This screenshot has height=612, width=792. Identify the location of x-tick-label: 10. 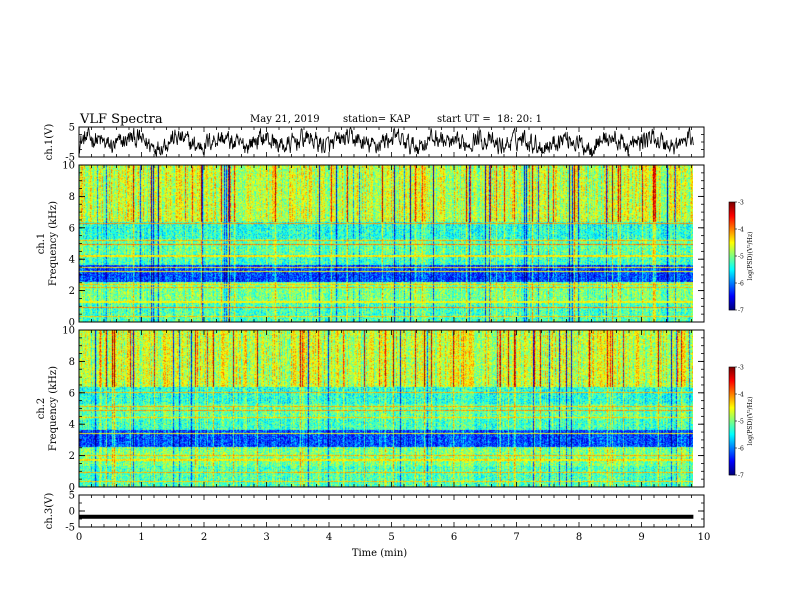
(704, 537).